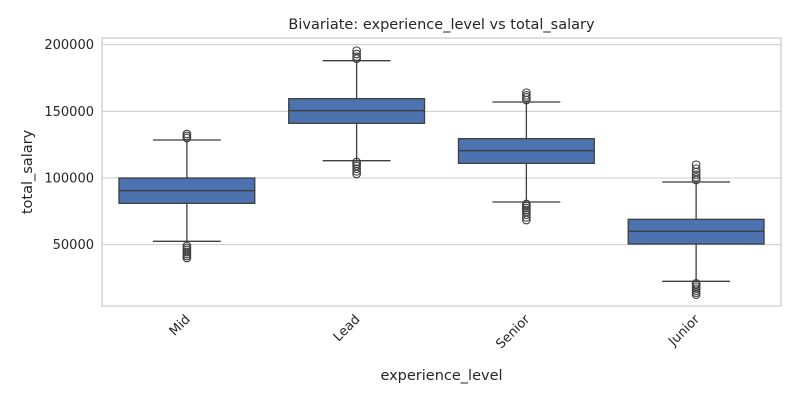 This screenshot has height=400, width=800. What do you see at coordinates (187, 196) in the screenshot?
I see `box-mid` at bounding box center [187, 196].